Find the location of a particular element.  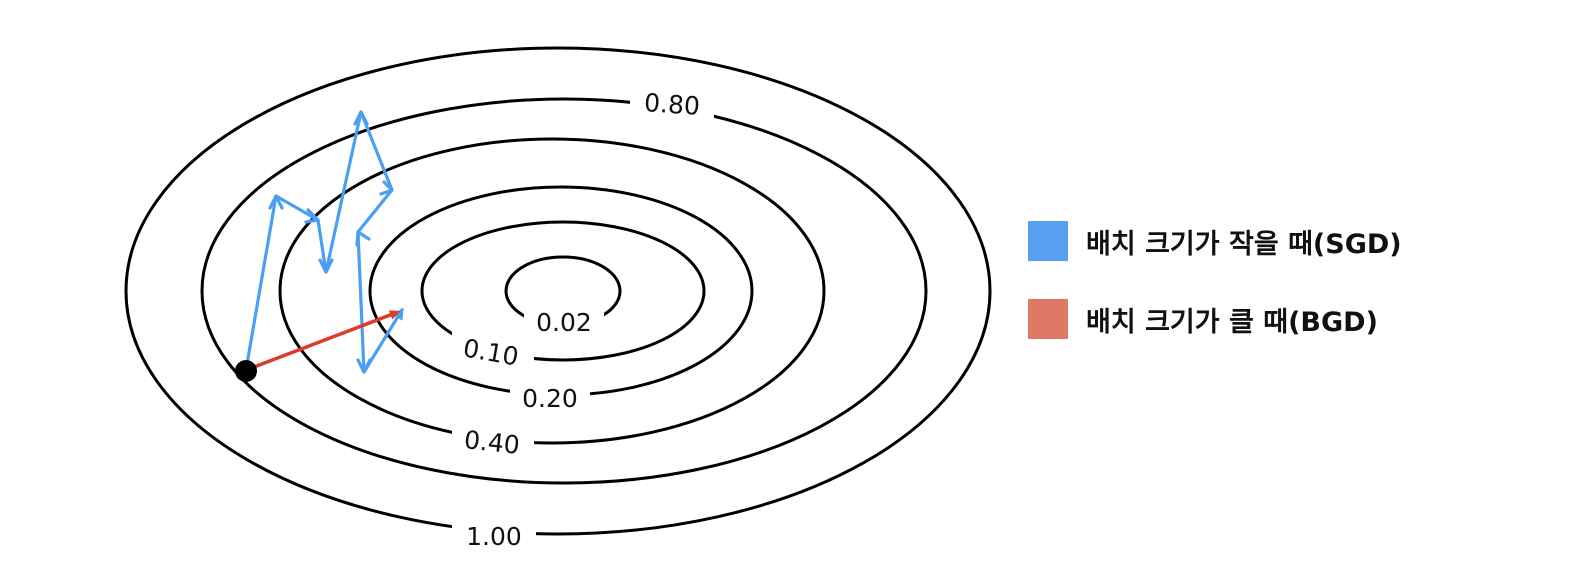

sgd-path is located at coordinates (324, 242).